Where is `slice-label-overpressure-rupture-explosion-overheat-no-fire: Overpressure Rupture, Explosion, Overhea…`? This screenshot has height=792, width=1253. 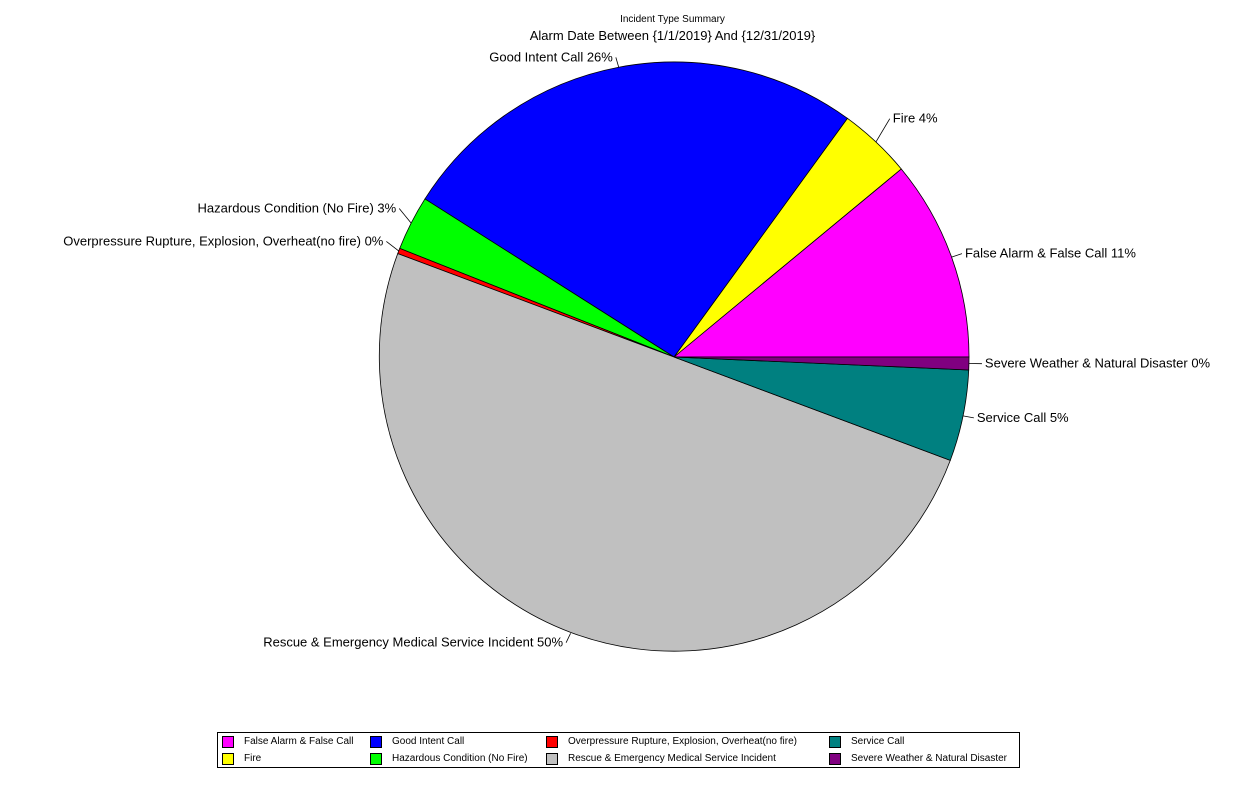
slice-label-overpressure-rupture-explosion-overheat-no-fire: Overpressure Rupture, Explosion, Overhea… is located at coordinates (223, 240).